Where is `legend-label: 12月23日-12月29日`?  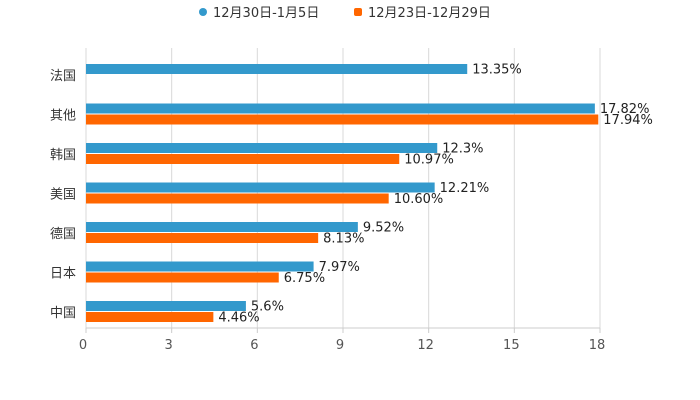
legend-label: 12月23日-12月29日 is located at coordinates (429, 13).